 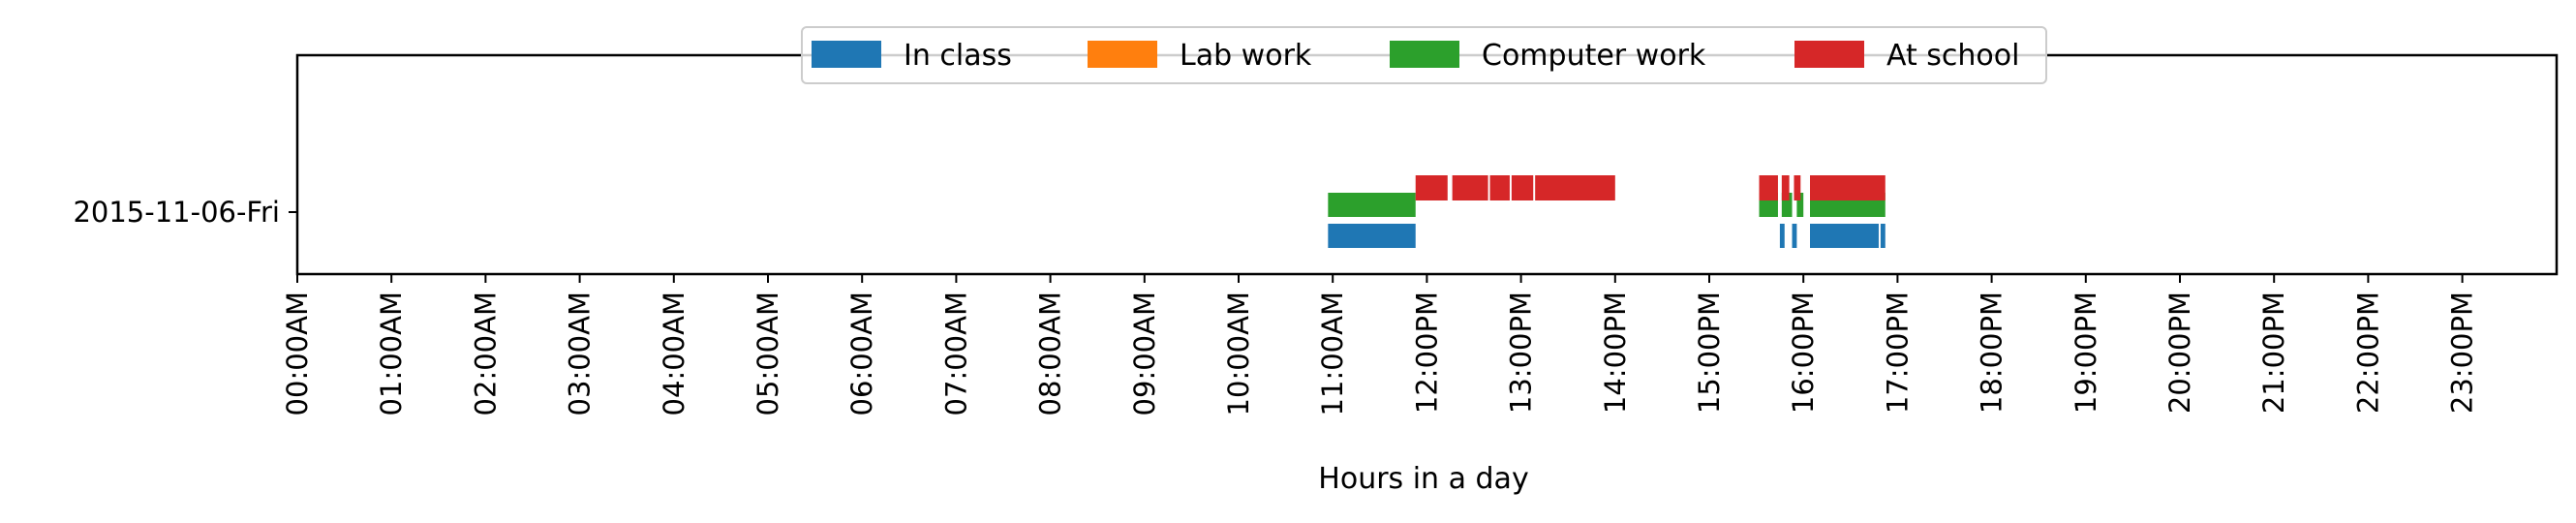 I want to click on x-tick-label: 23:00PM, so click(x=2462, y=353).